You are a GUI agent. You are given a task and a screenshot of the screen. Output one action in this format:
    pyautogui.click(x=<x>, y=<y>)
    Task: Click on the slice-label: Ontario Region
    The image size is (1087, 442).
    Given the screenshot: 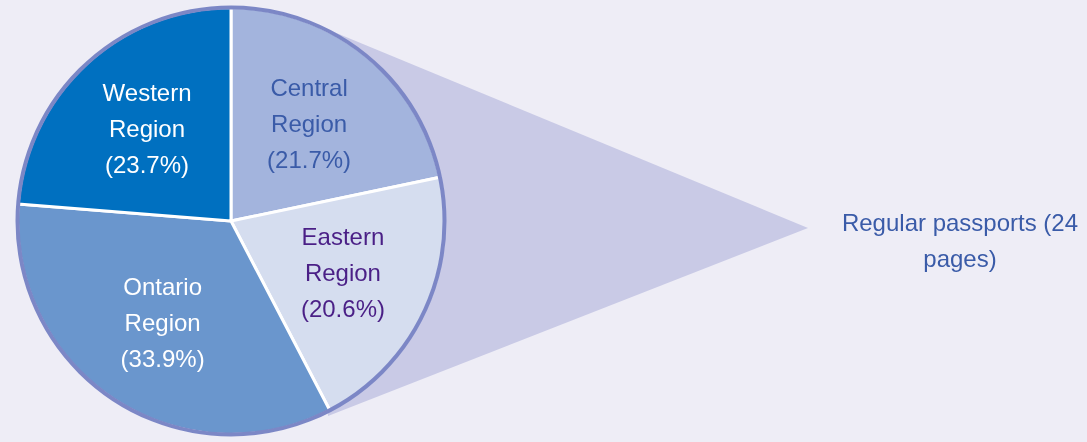 What is the action you would take?
    pyautogui.click(x=162, y=304)
    